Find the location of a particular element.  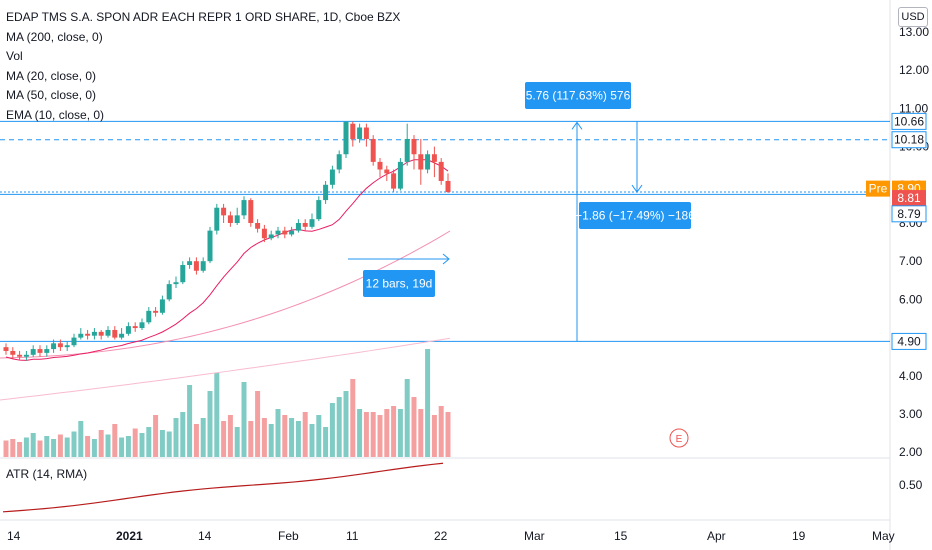

price-tick: 12.00 is located at coordinates (914, 70).